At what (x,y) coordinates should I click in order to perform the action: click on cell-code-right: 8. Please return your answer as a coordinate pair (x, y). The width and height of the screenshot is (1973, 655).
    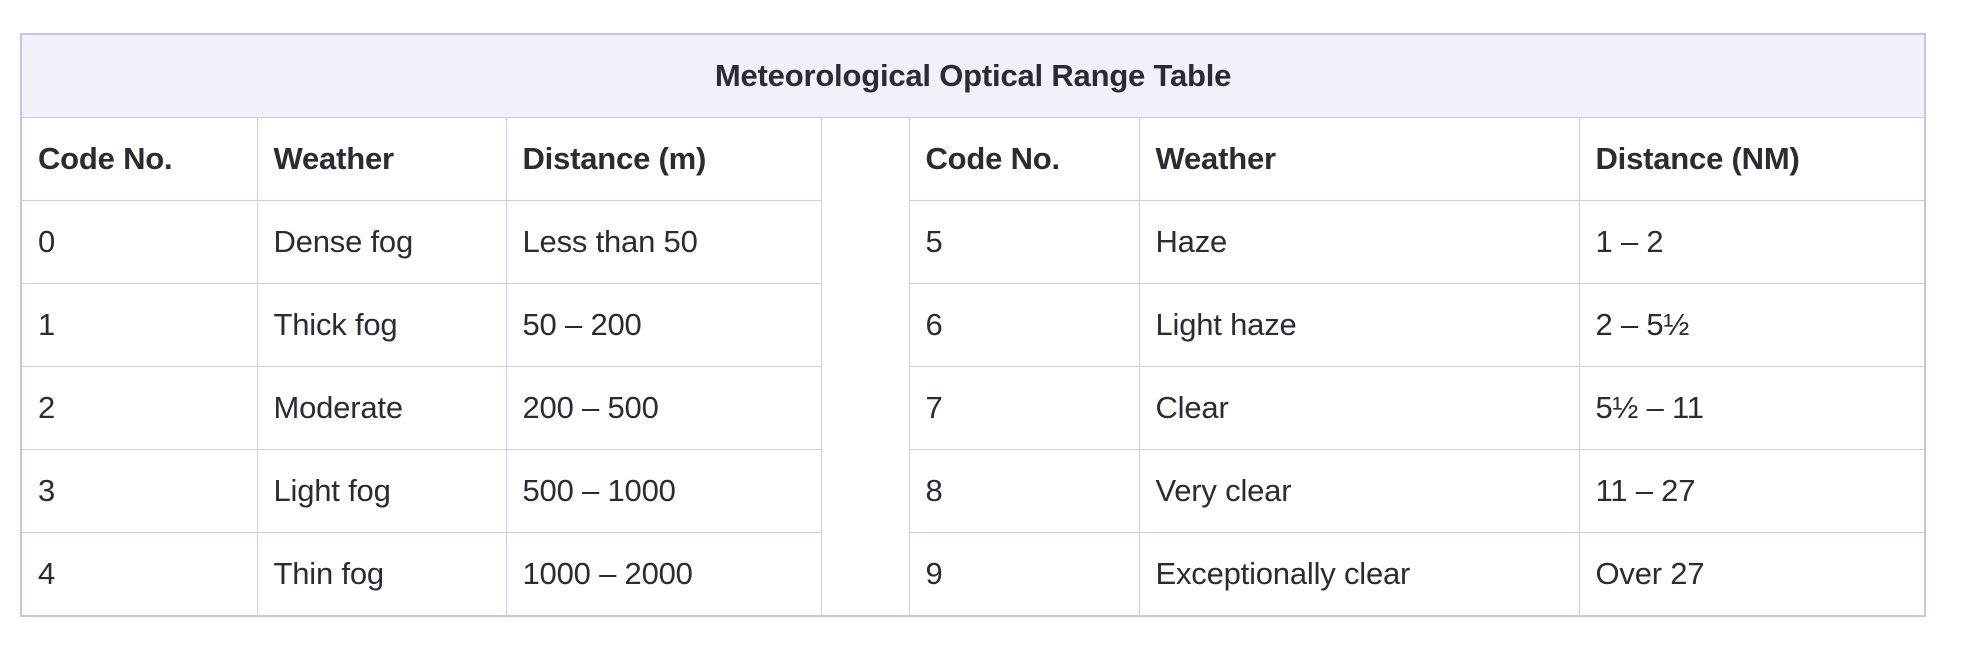
    Looking at the image, I should click on (1024, 491).